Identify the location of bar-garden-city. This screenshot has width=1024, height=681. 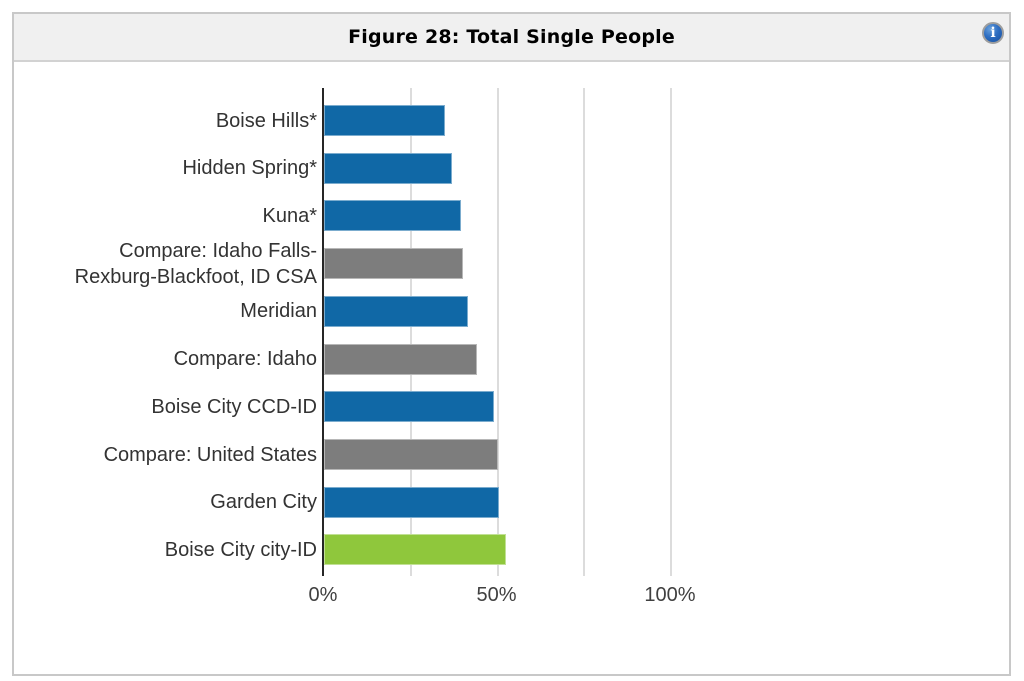
(412, 502).